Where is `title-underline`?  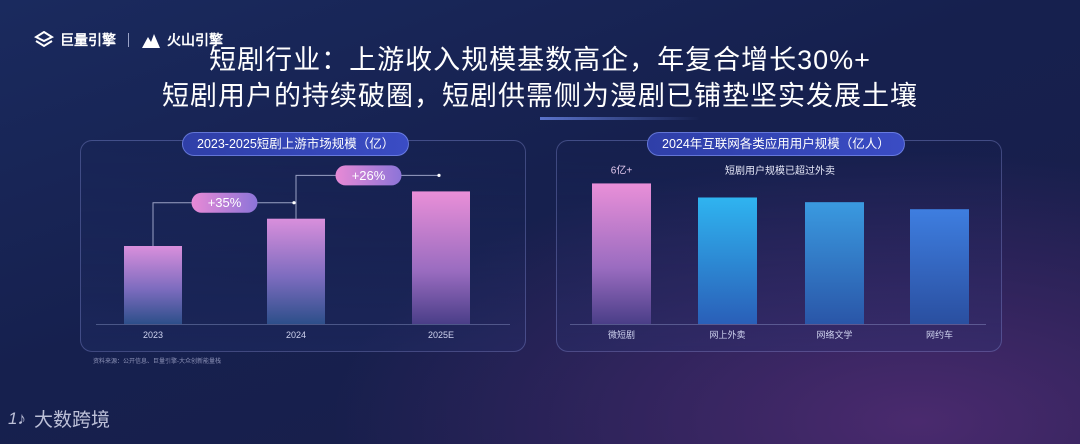
title-underline is located at coordinates (620, 118).